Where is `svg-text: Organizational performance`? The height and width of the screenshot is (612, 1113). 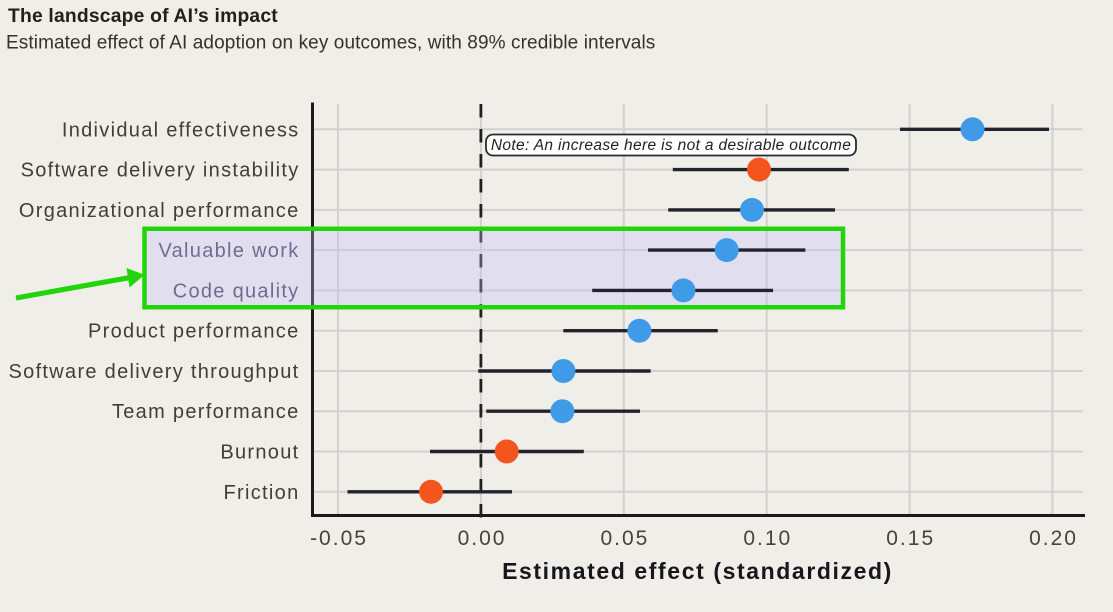 svg-text: Organizational performance is located at coordinates (159, 211).